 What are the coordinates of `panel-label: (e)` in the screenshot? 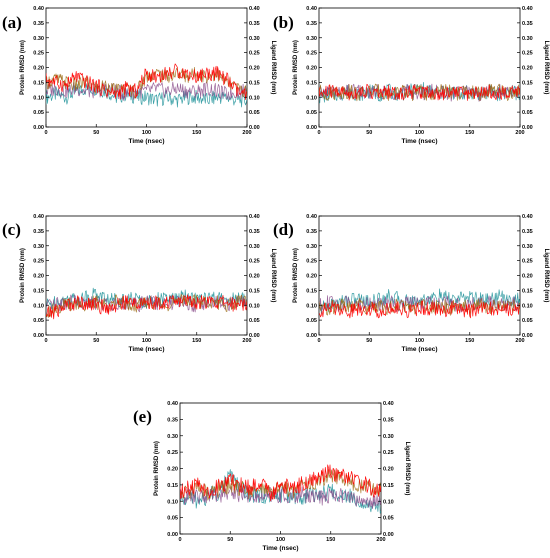 It's located at (142, 416).